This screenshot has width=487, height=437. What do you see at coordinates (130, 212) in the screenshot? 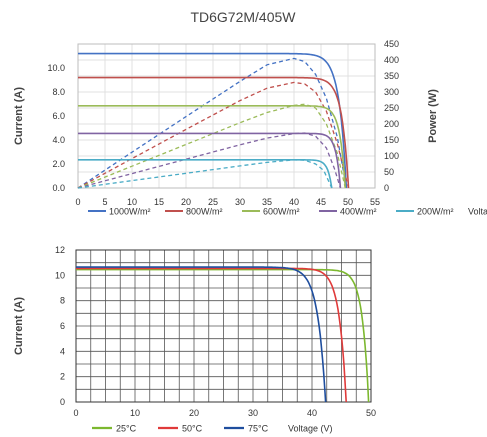
I see `legend-label: 1000W/m²` at bounding box center [130, 212].